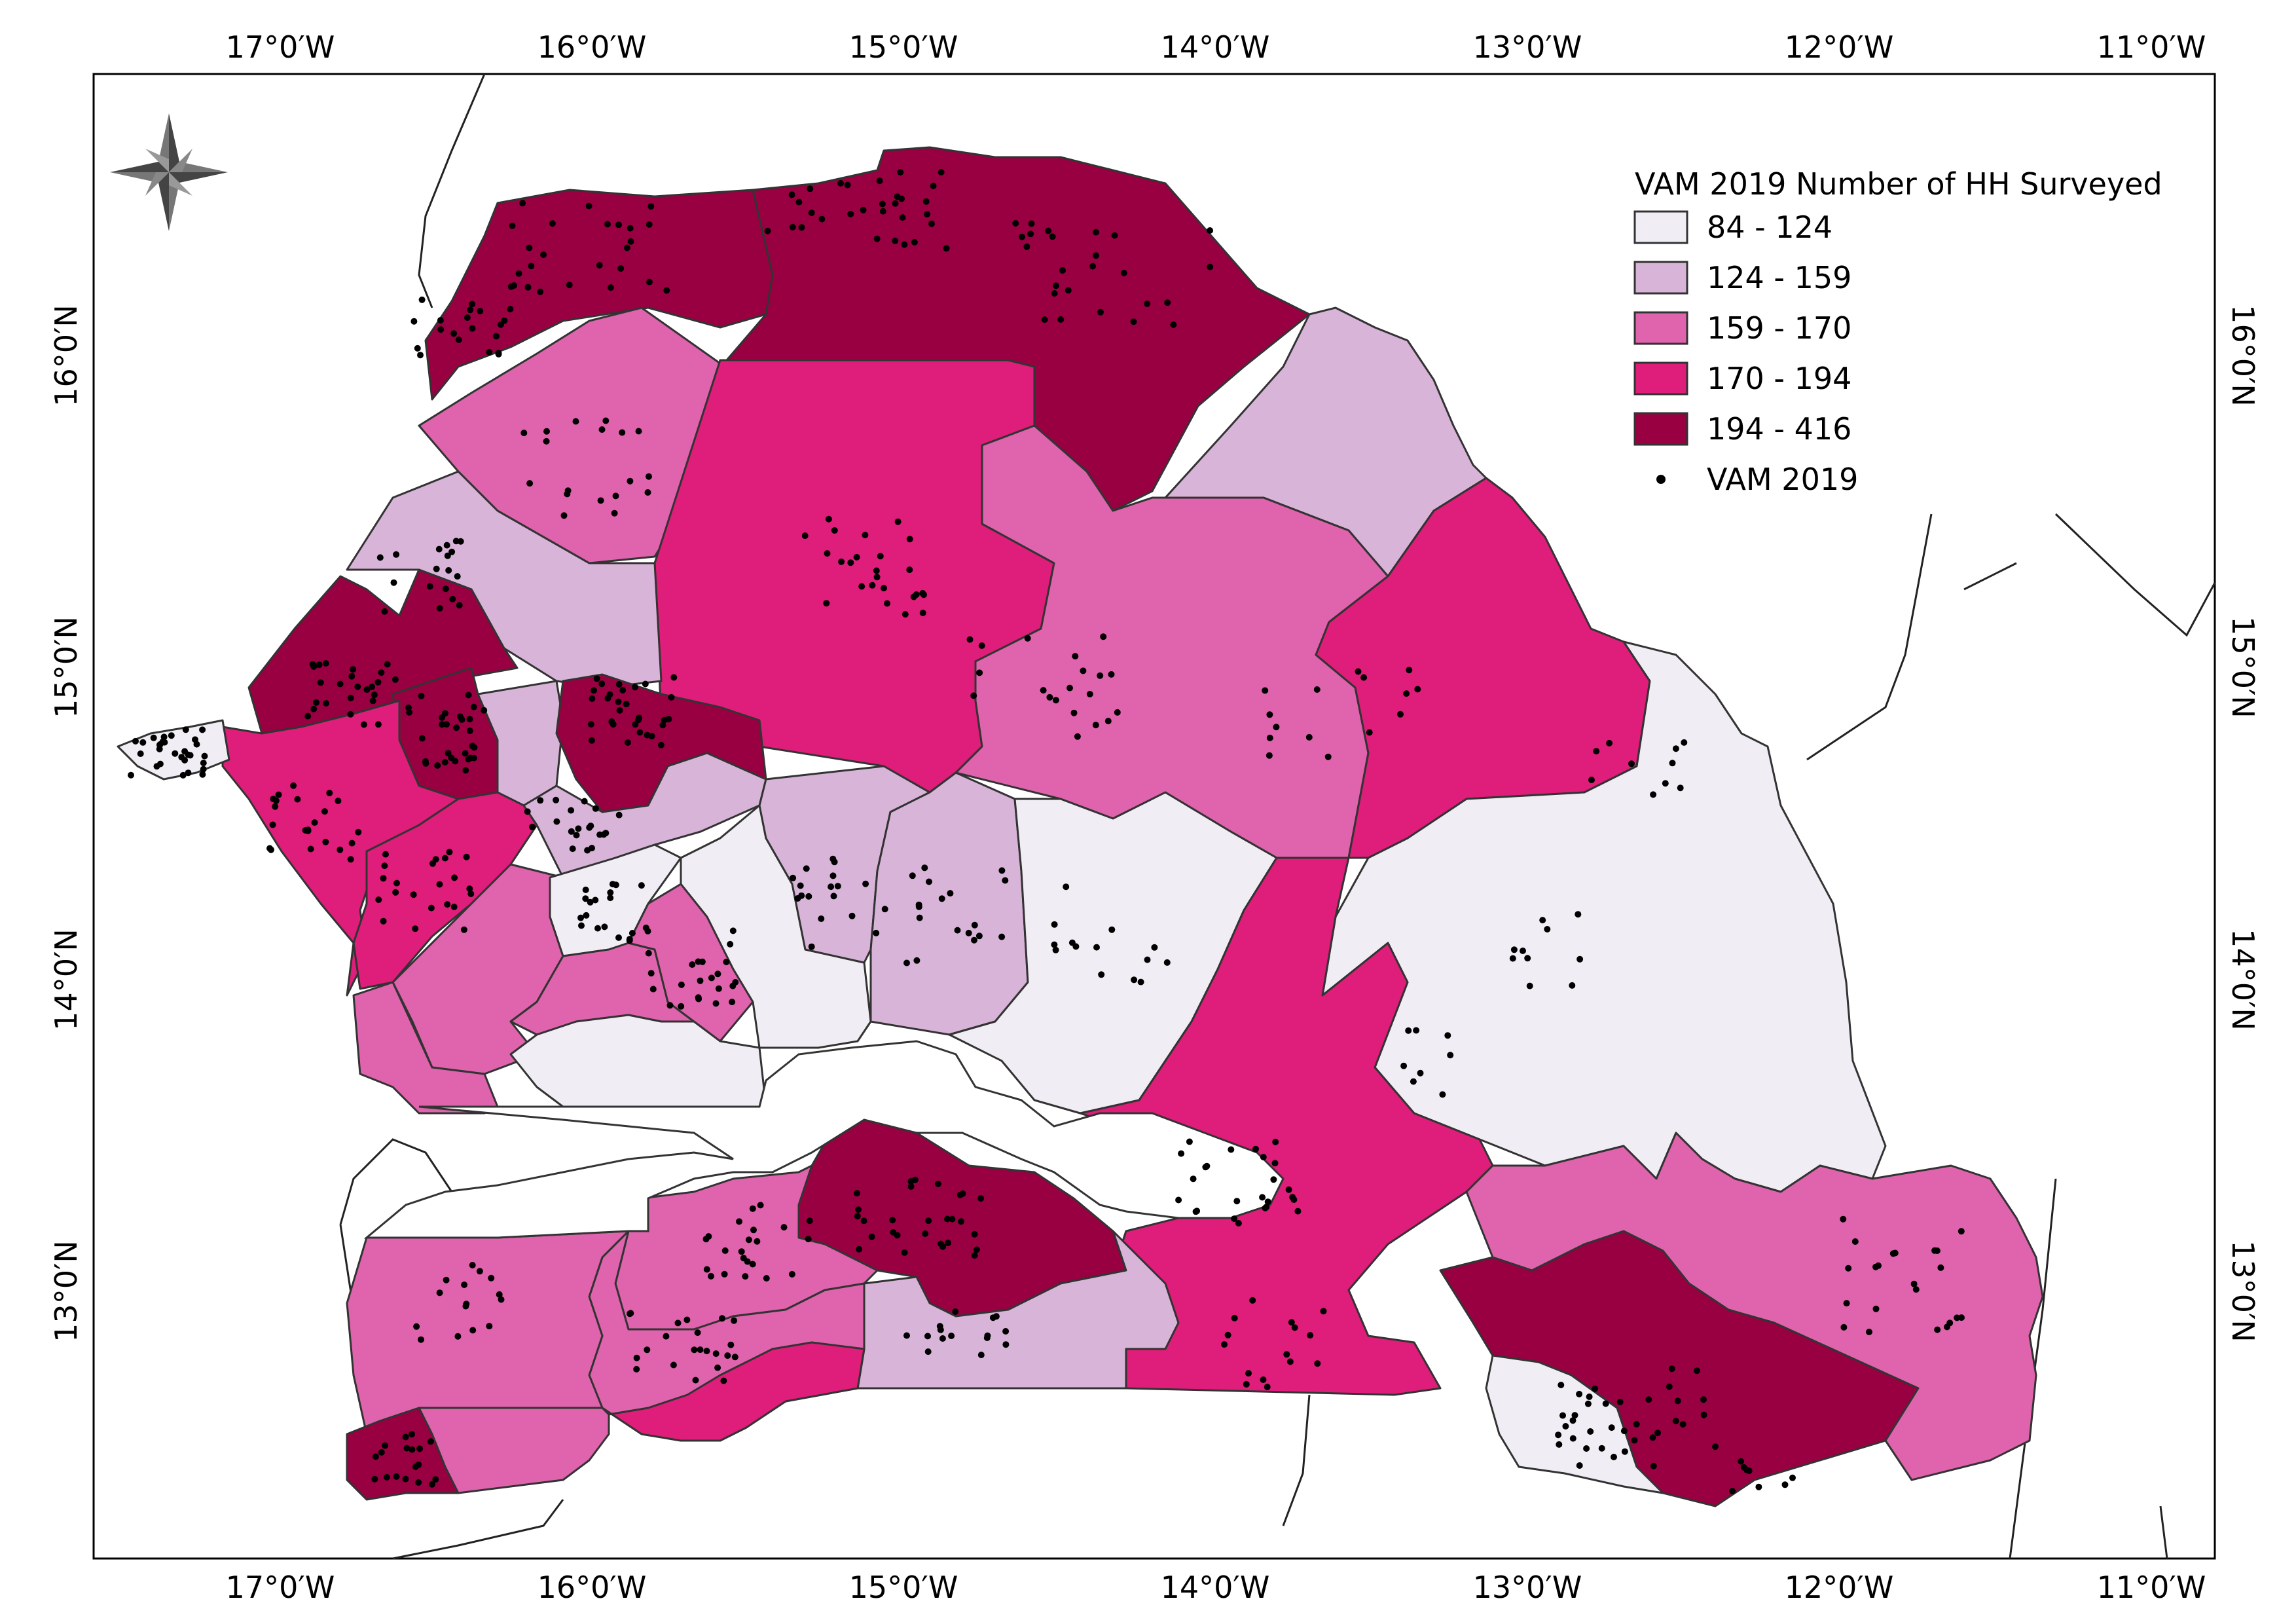 Image resolution: width=2296 pixels, height=1624 pixels. What do you see at coordinates (1527, 1587) in the screenshot?
I see `lon-tick-label: 13°0′W` at bounding box center [1527, 1587].